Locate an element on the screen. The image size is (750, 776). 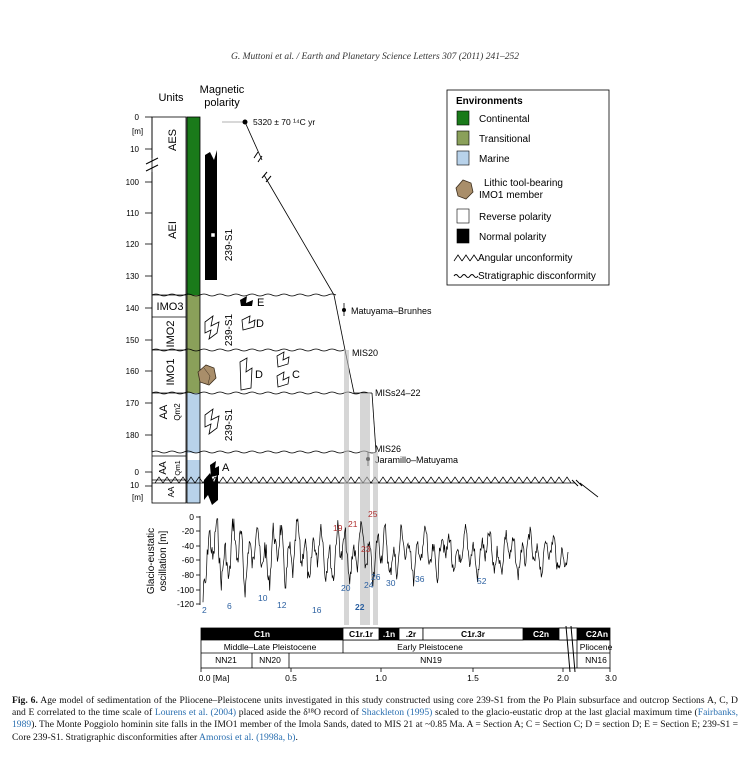
depth-unit-upper: [m] is located at coordinates (137, 131).